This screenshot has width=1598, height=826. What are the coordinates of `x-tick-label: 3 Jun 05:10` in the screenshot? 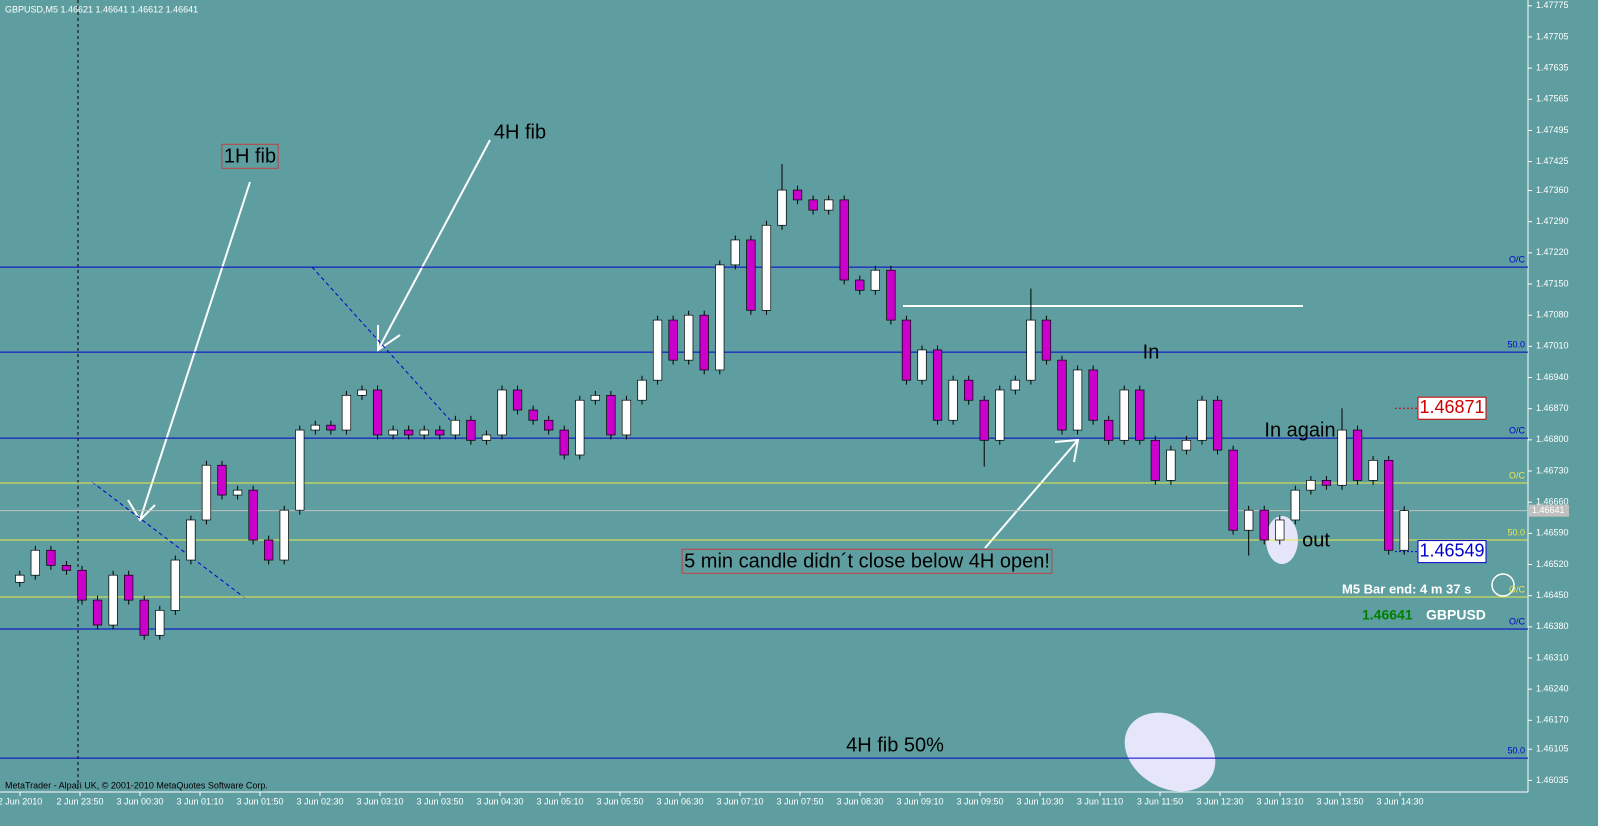 It's located at (559, 801).